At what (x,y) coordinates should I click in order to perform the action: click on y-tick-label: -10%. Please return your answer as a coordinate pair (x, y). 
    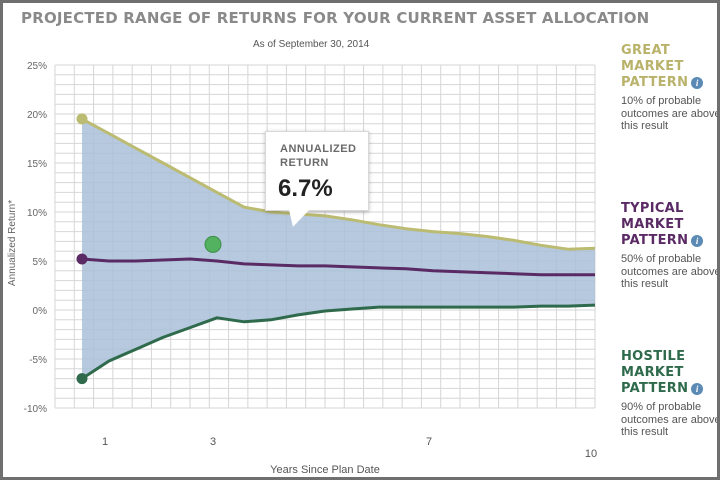
    Looking at the image, I should click on (35, 409).